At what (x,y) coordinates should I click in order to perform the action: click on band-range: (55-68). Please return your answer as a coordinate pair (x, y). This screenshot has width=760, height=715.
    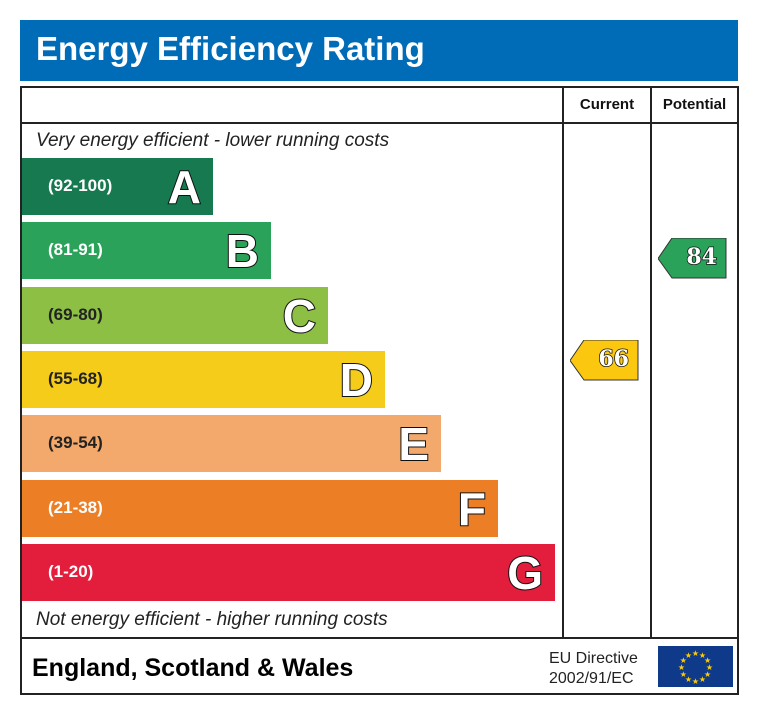
    Looking at the image, I should click on (75, 378).